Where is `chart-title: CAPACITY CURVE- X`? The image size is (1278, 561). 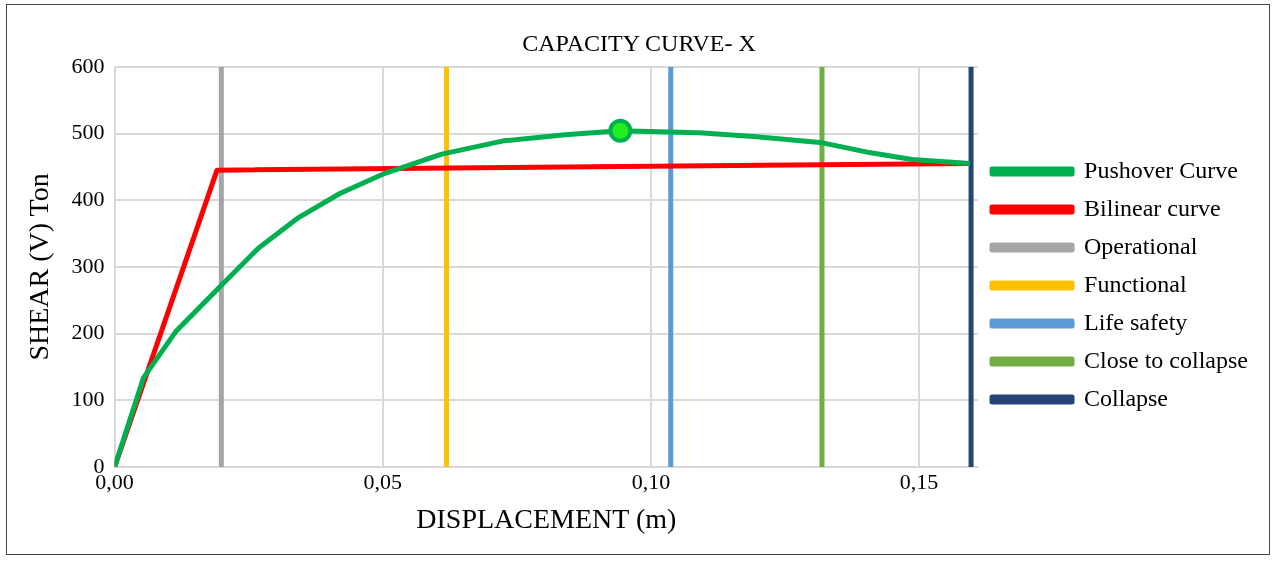
chart-title: CAPACITY CURVE- X is located at coordinates (639, 42).